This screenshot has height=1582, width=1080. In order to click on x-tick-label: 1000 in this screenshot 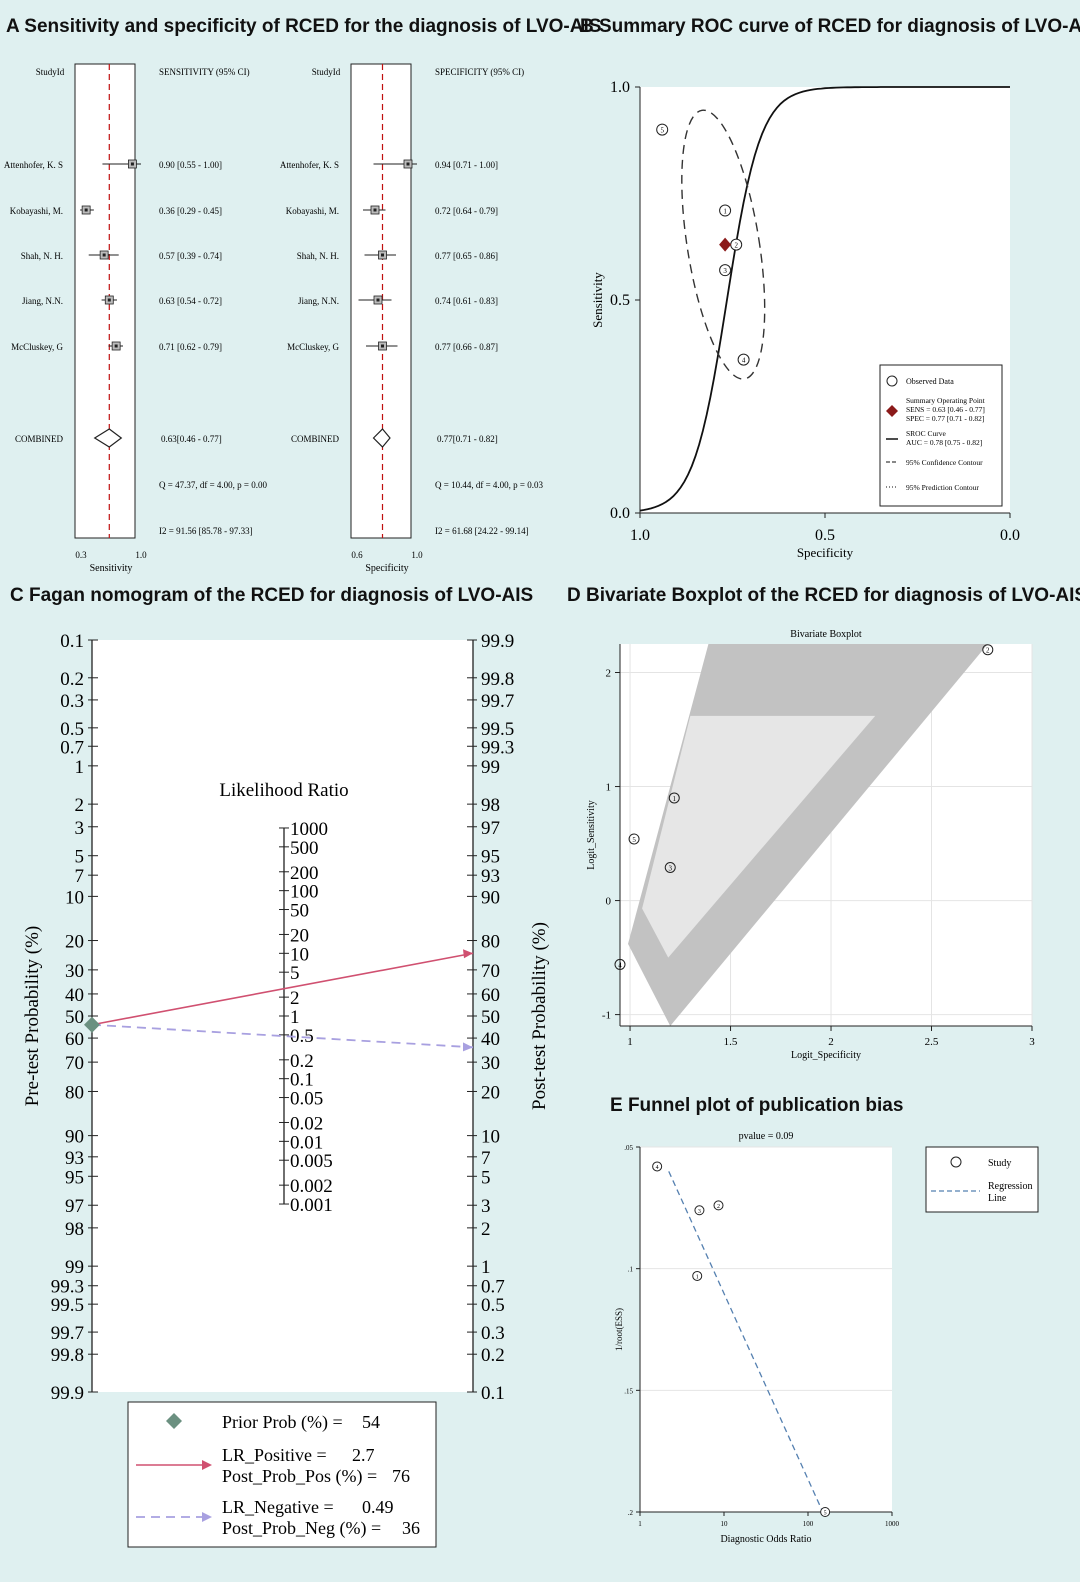, I will do `click(892, 1524)`.